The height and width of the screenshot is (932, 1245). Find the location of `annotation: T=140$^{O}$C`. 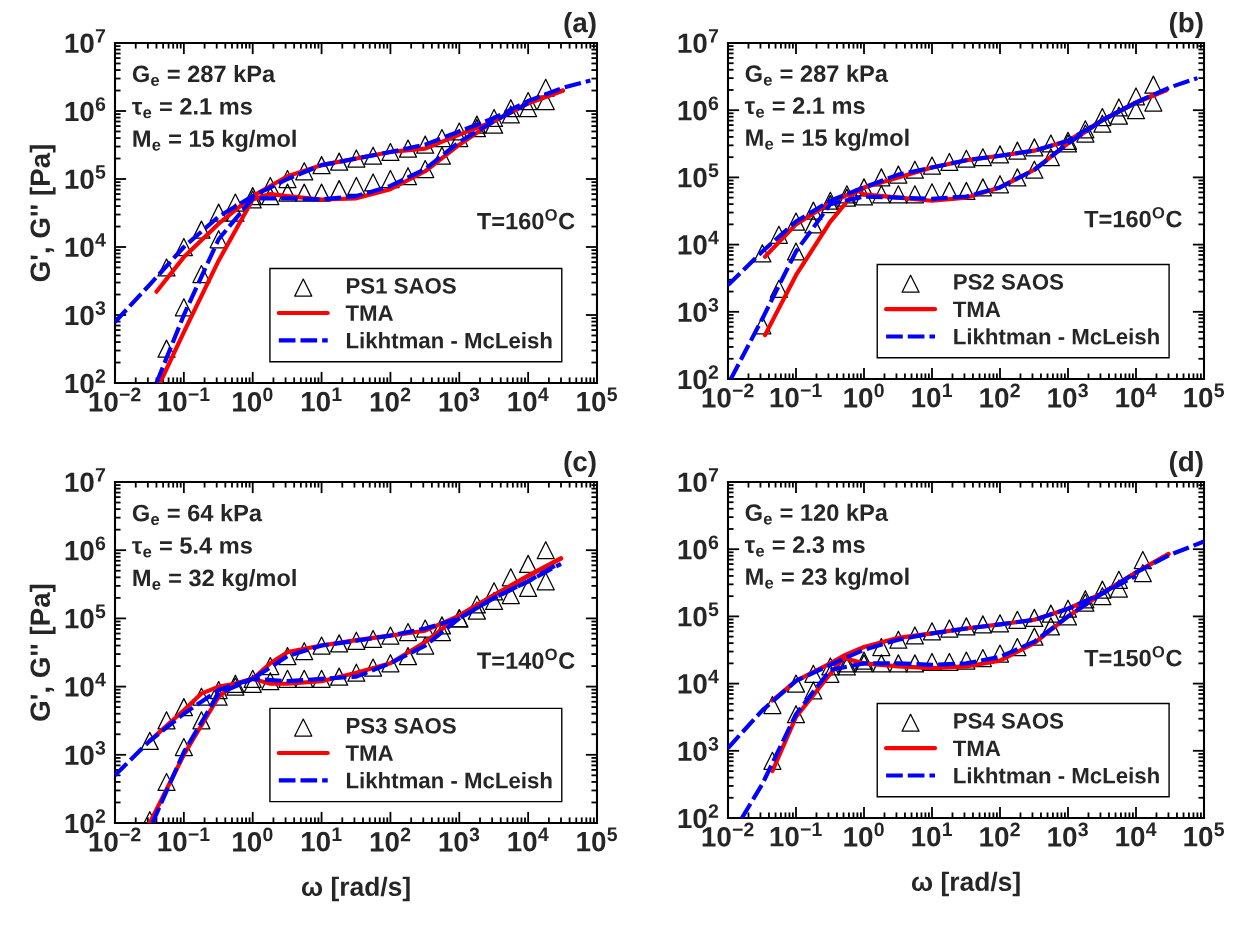

annotation: T=140$^{O}$C is located at coordinates (526, 659).